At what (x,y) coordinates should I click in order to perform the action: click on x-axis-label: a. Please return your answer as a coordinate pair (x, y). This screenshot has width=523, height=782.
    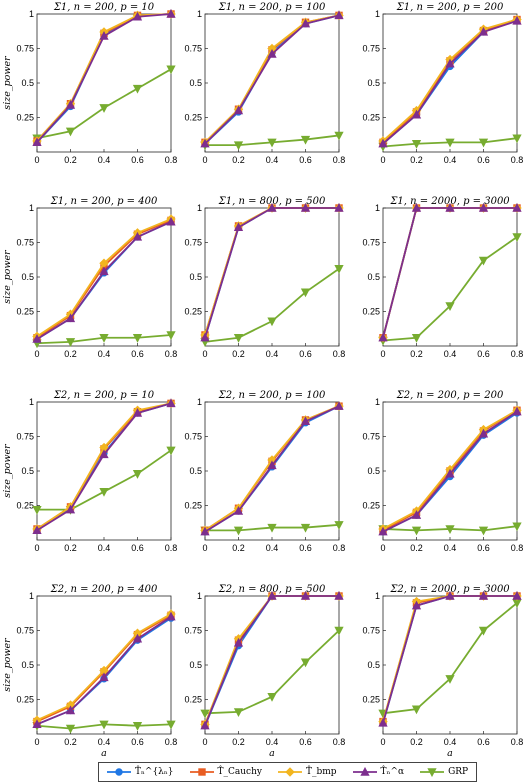
    Looking at the image, I should click on (450, 753).